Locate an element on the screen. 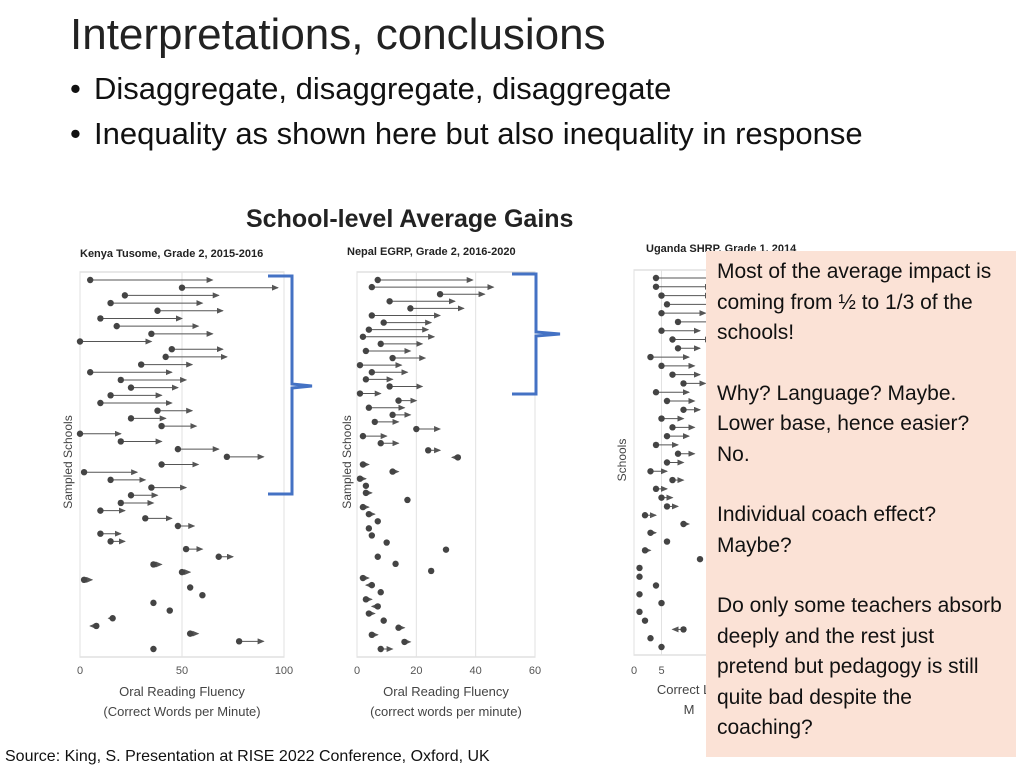 The width and height of the screenshot is (1024, 768). x-tick-label: 0 is located at coordinates (634, 671).